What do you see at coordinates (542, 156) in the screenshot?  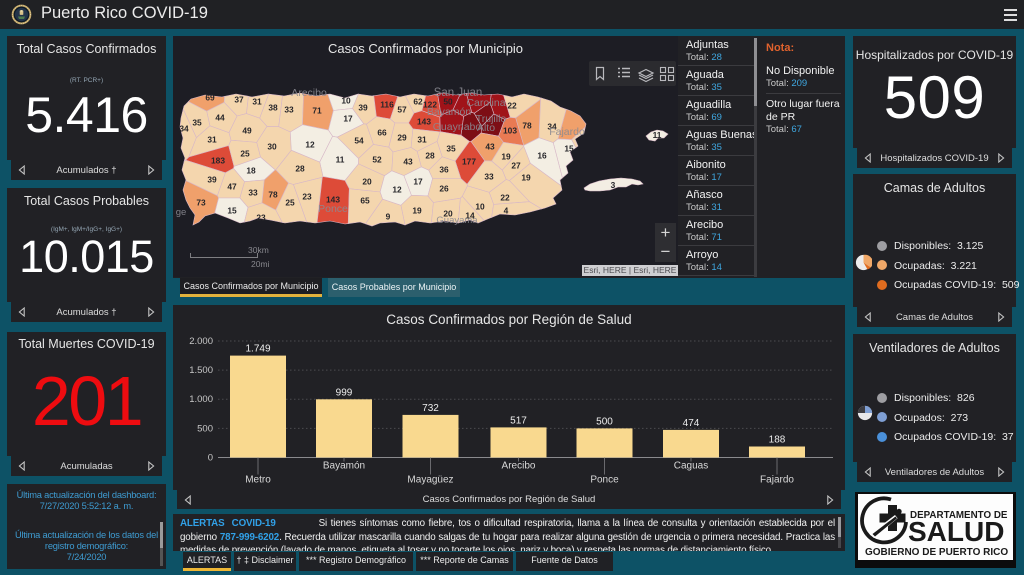 I see `svg-text: 16` at bounding box center [542, 156].